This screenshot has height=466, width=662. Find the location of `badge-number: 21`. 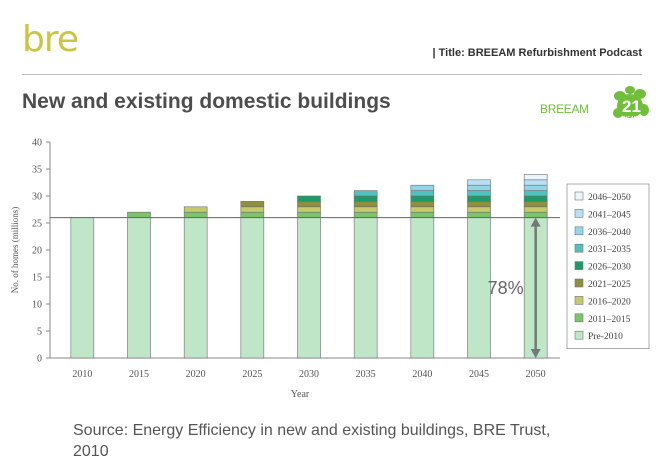

badge-number: 21 is located at coordinates (631, 106).